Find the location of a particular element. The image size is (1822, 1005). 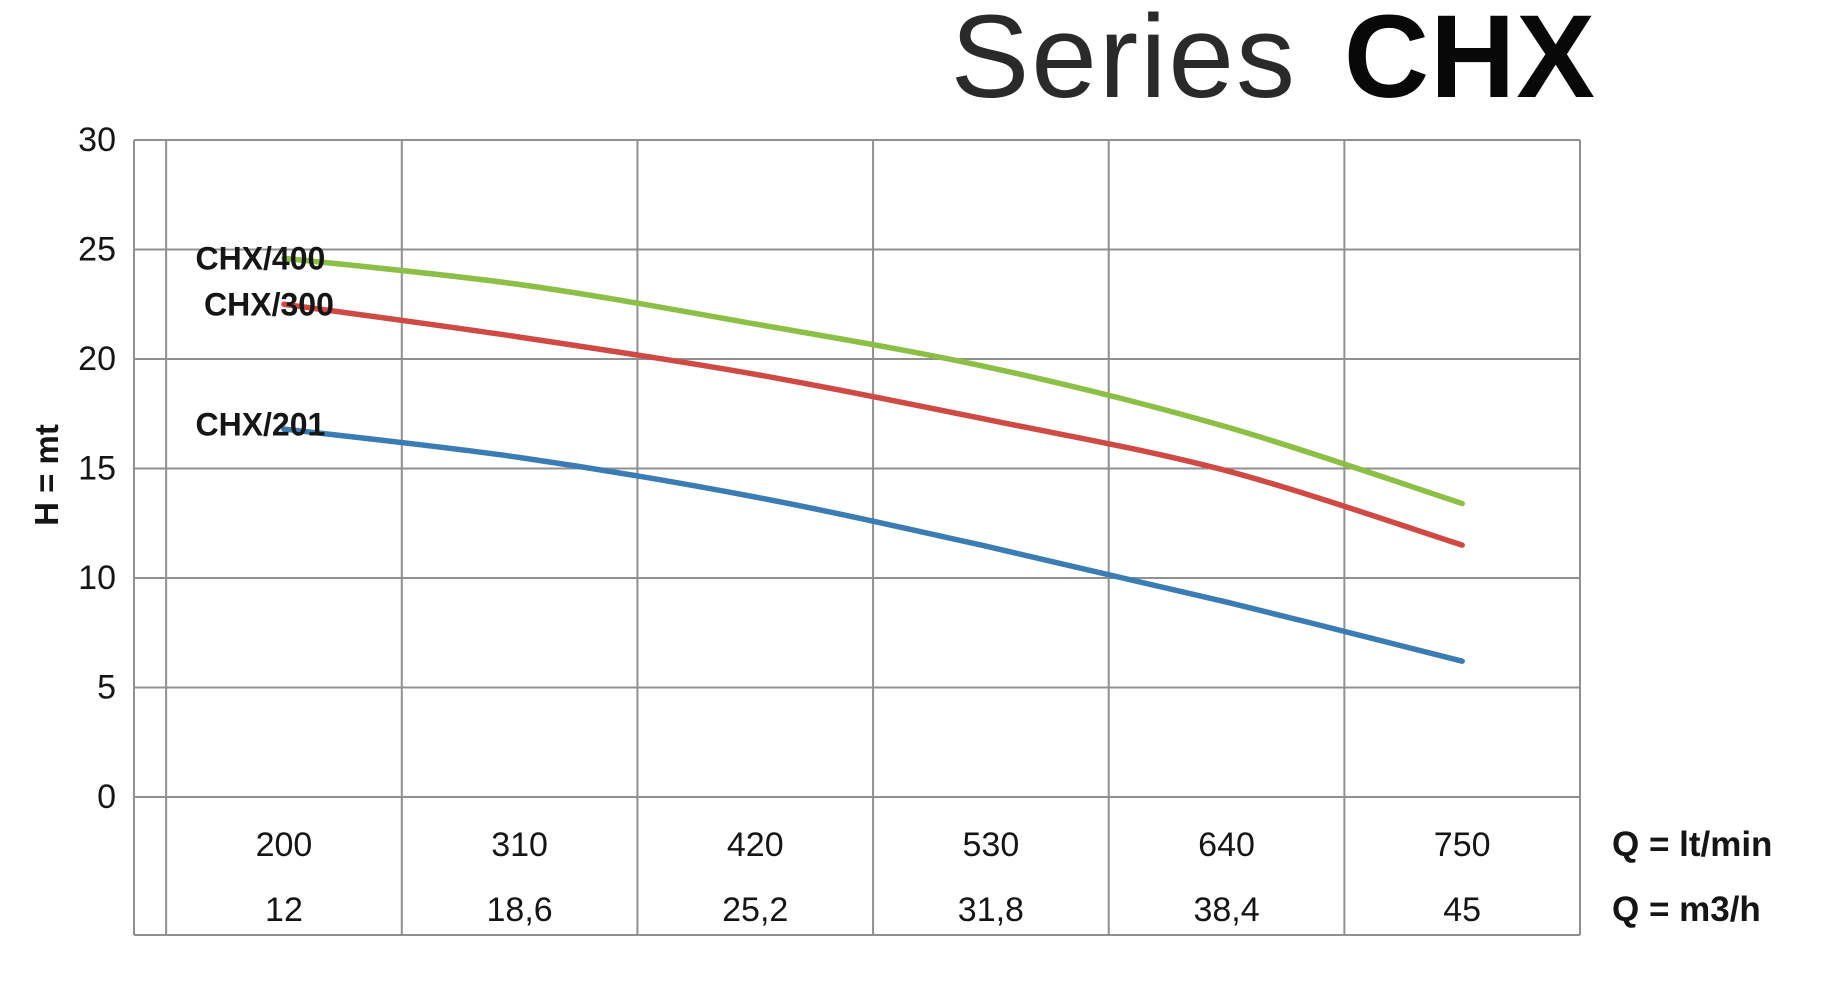

y-tick-label: 5 is located at coordinates (106, 688).